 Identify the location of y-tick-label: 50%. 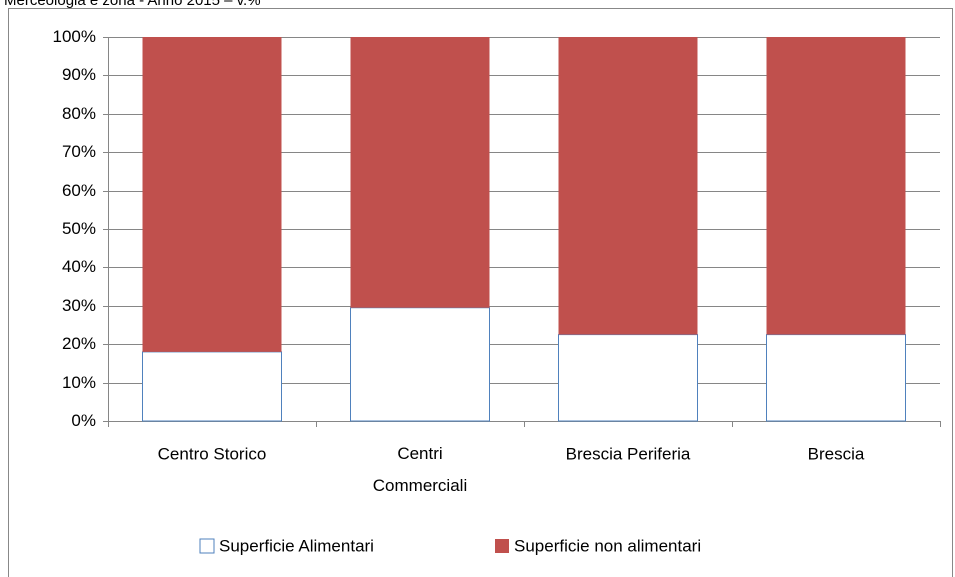
(79, 228).